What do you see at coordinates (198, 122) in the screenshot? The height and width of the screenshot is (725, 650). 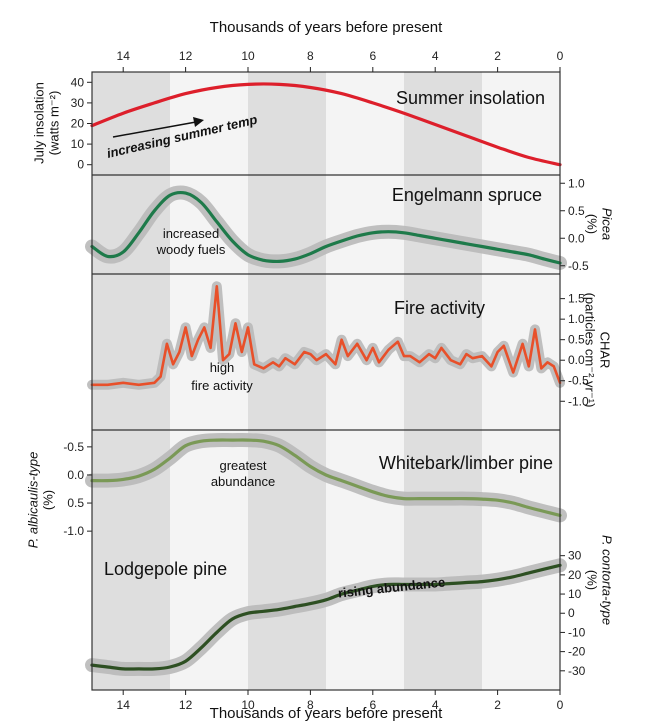 I see `increasing-temp-arrow-head` at bounding box center [198, 122].